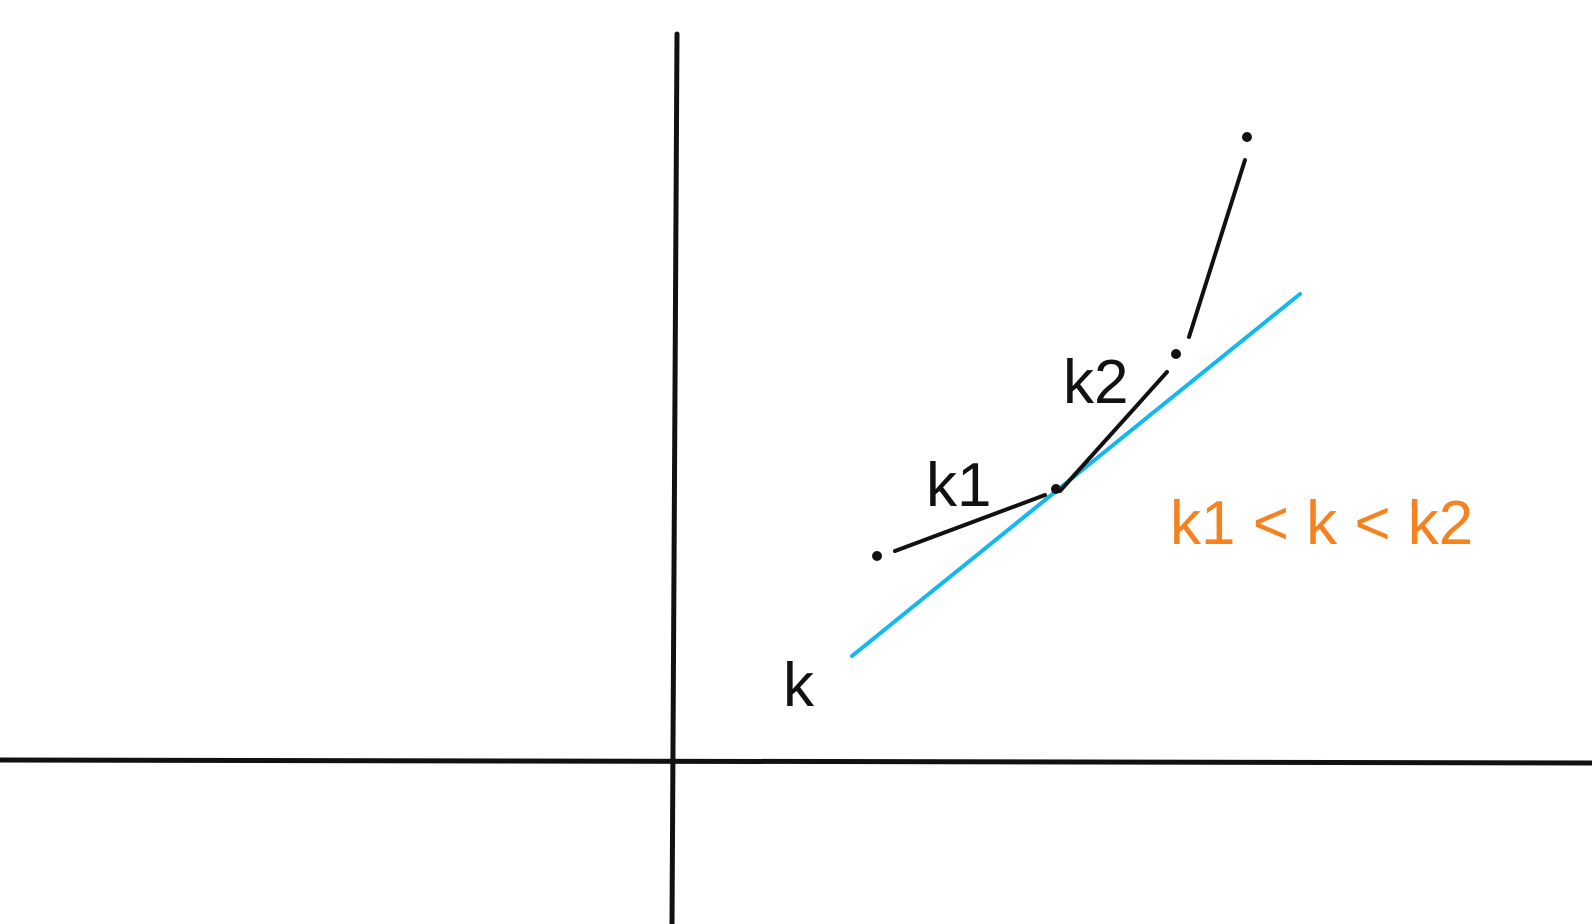 The image size is (1592, 924). I want to click on label-k: k, so click(799, 685).